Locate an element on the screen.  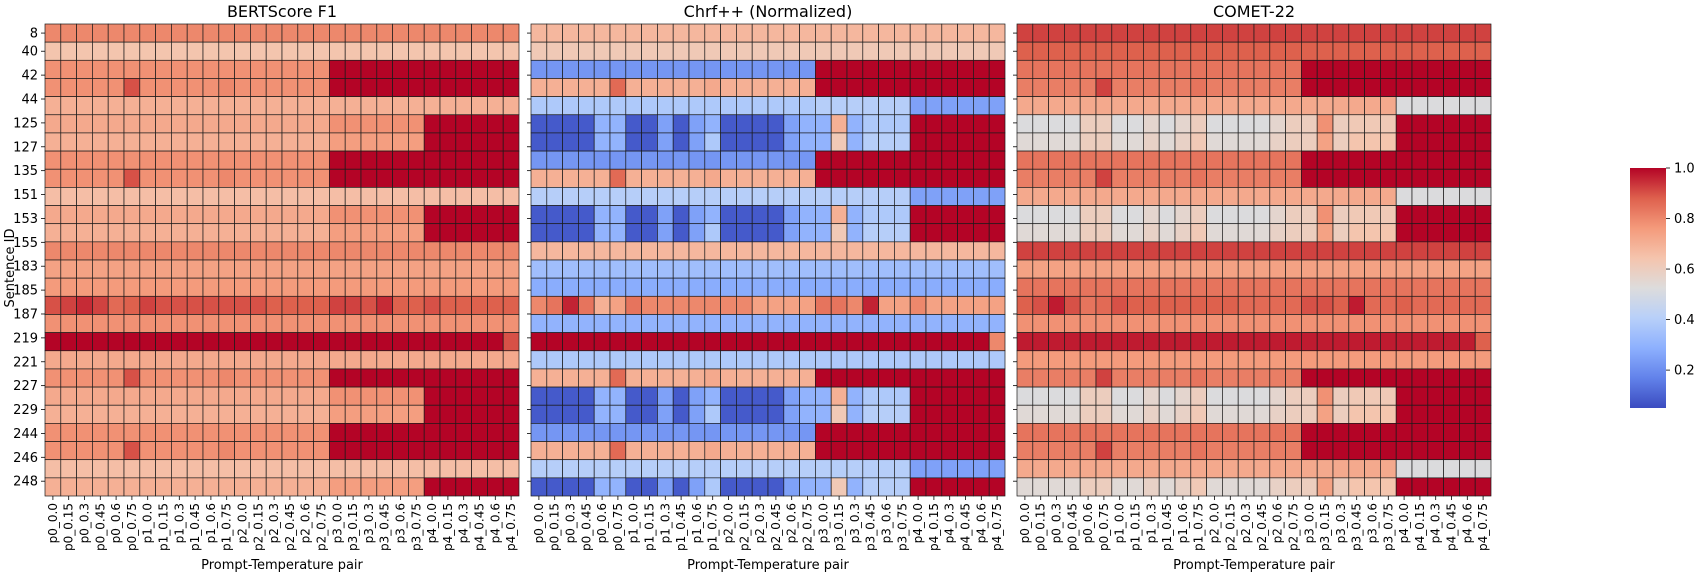
colorbar-tick-label: 1.0 is located at coordinates (1684, 169).